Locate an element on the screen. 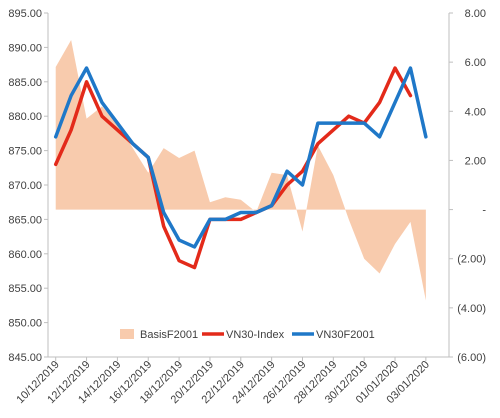 Image resolution: width=500 pixels, height=418 pixels. left-tick-label: 890.00 is located at coordinates (25, 48).